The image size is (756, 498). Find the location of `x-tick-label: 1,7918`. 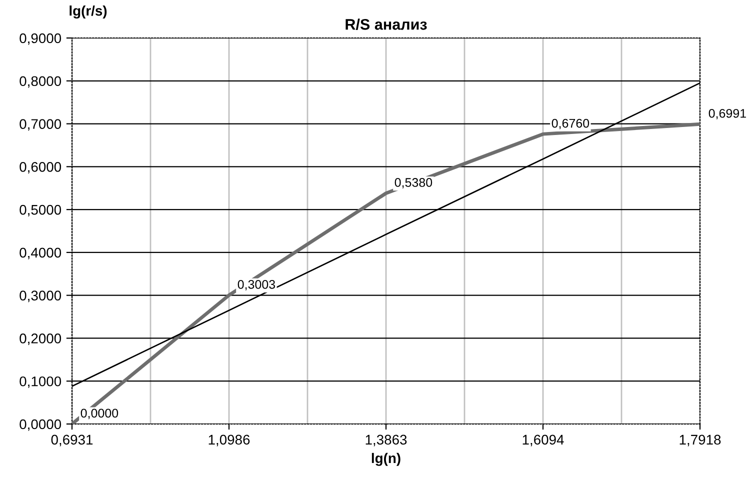

x-tick-label: 1,7918 is located at coordinates (700, 440).